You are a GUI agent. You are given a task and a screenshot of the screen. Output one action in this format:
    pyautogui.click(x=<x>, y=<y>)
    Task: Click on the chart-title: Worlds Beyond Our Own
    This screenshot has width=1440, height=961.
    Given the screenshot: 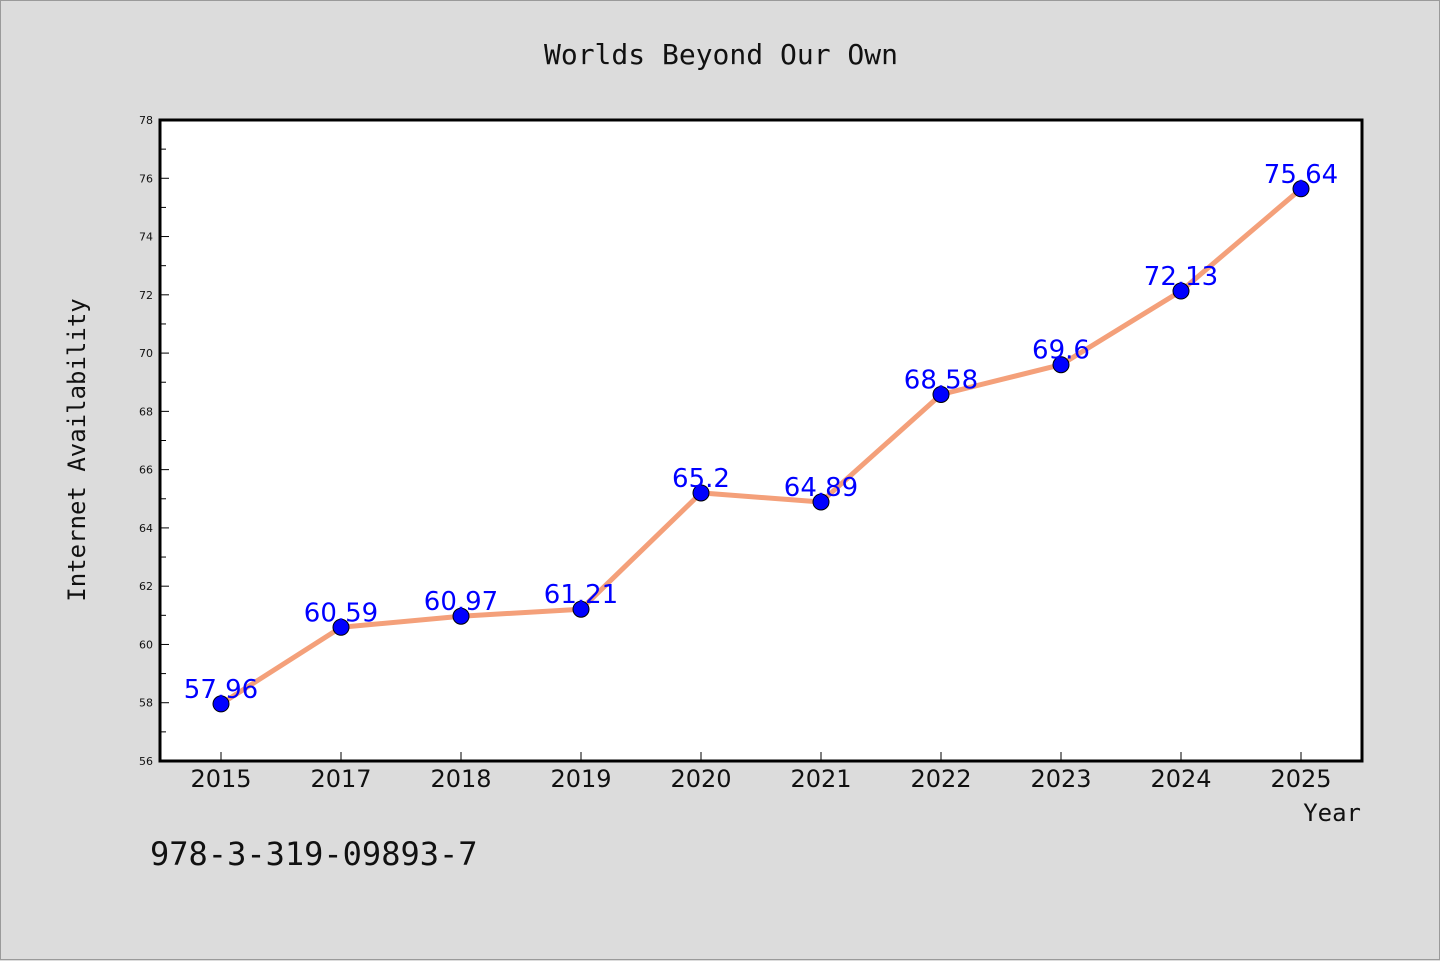 What is the action you would take?
    pyautogui.click(x=721, y=54)
    